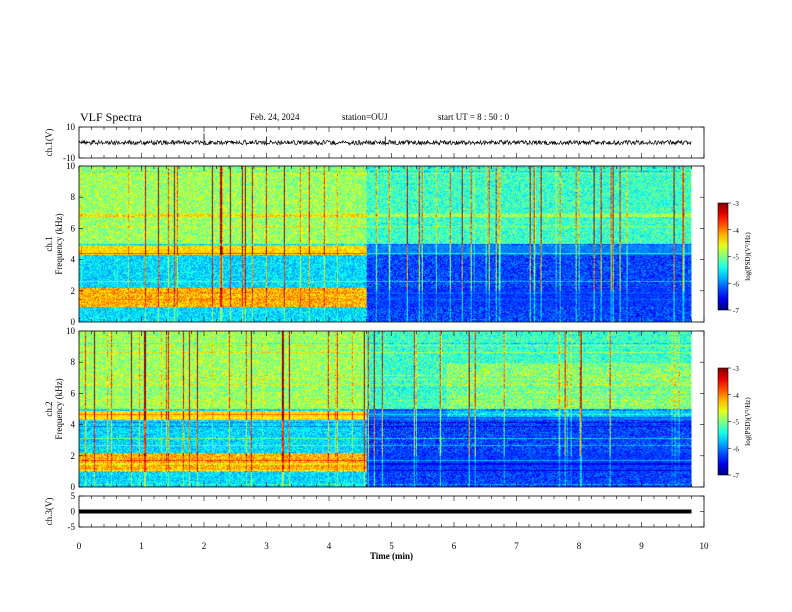  I want to click on x-tick-label: 7, so click(516, 546).